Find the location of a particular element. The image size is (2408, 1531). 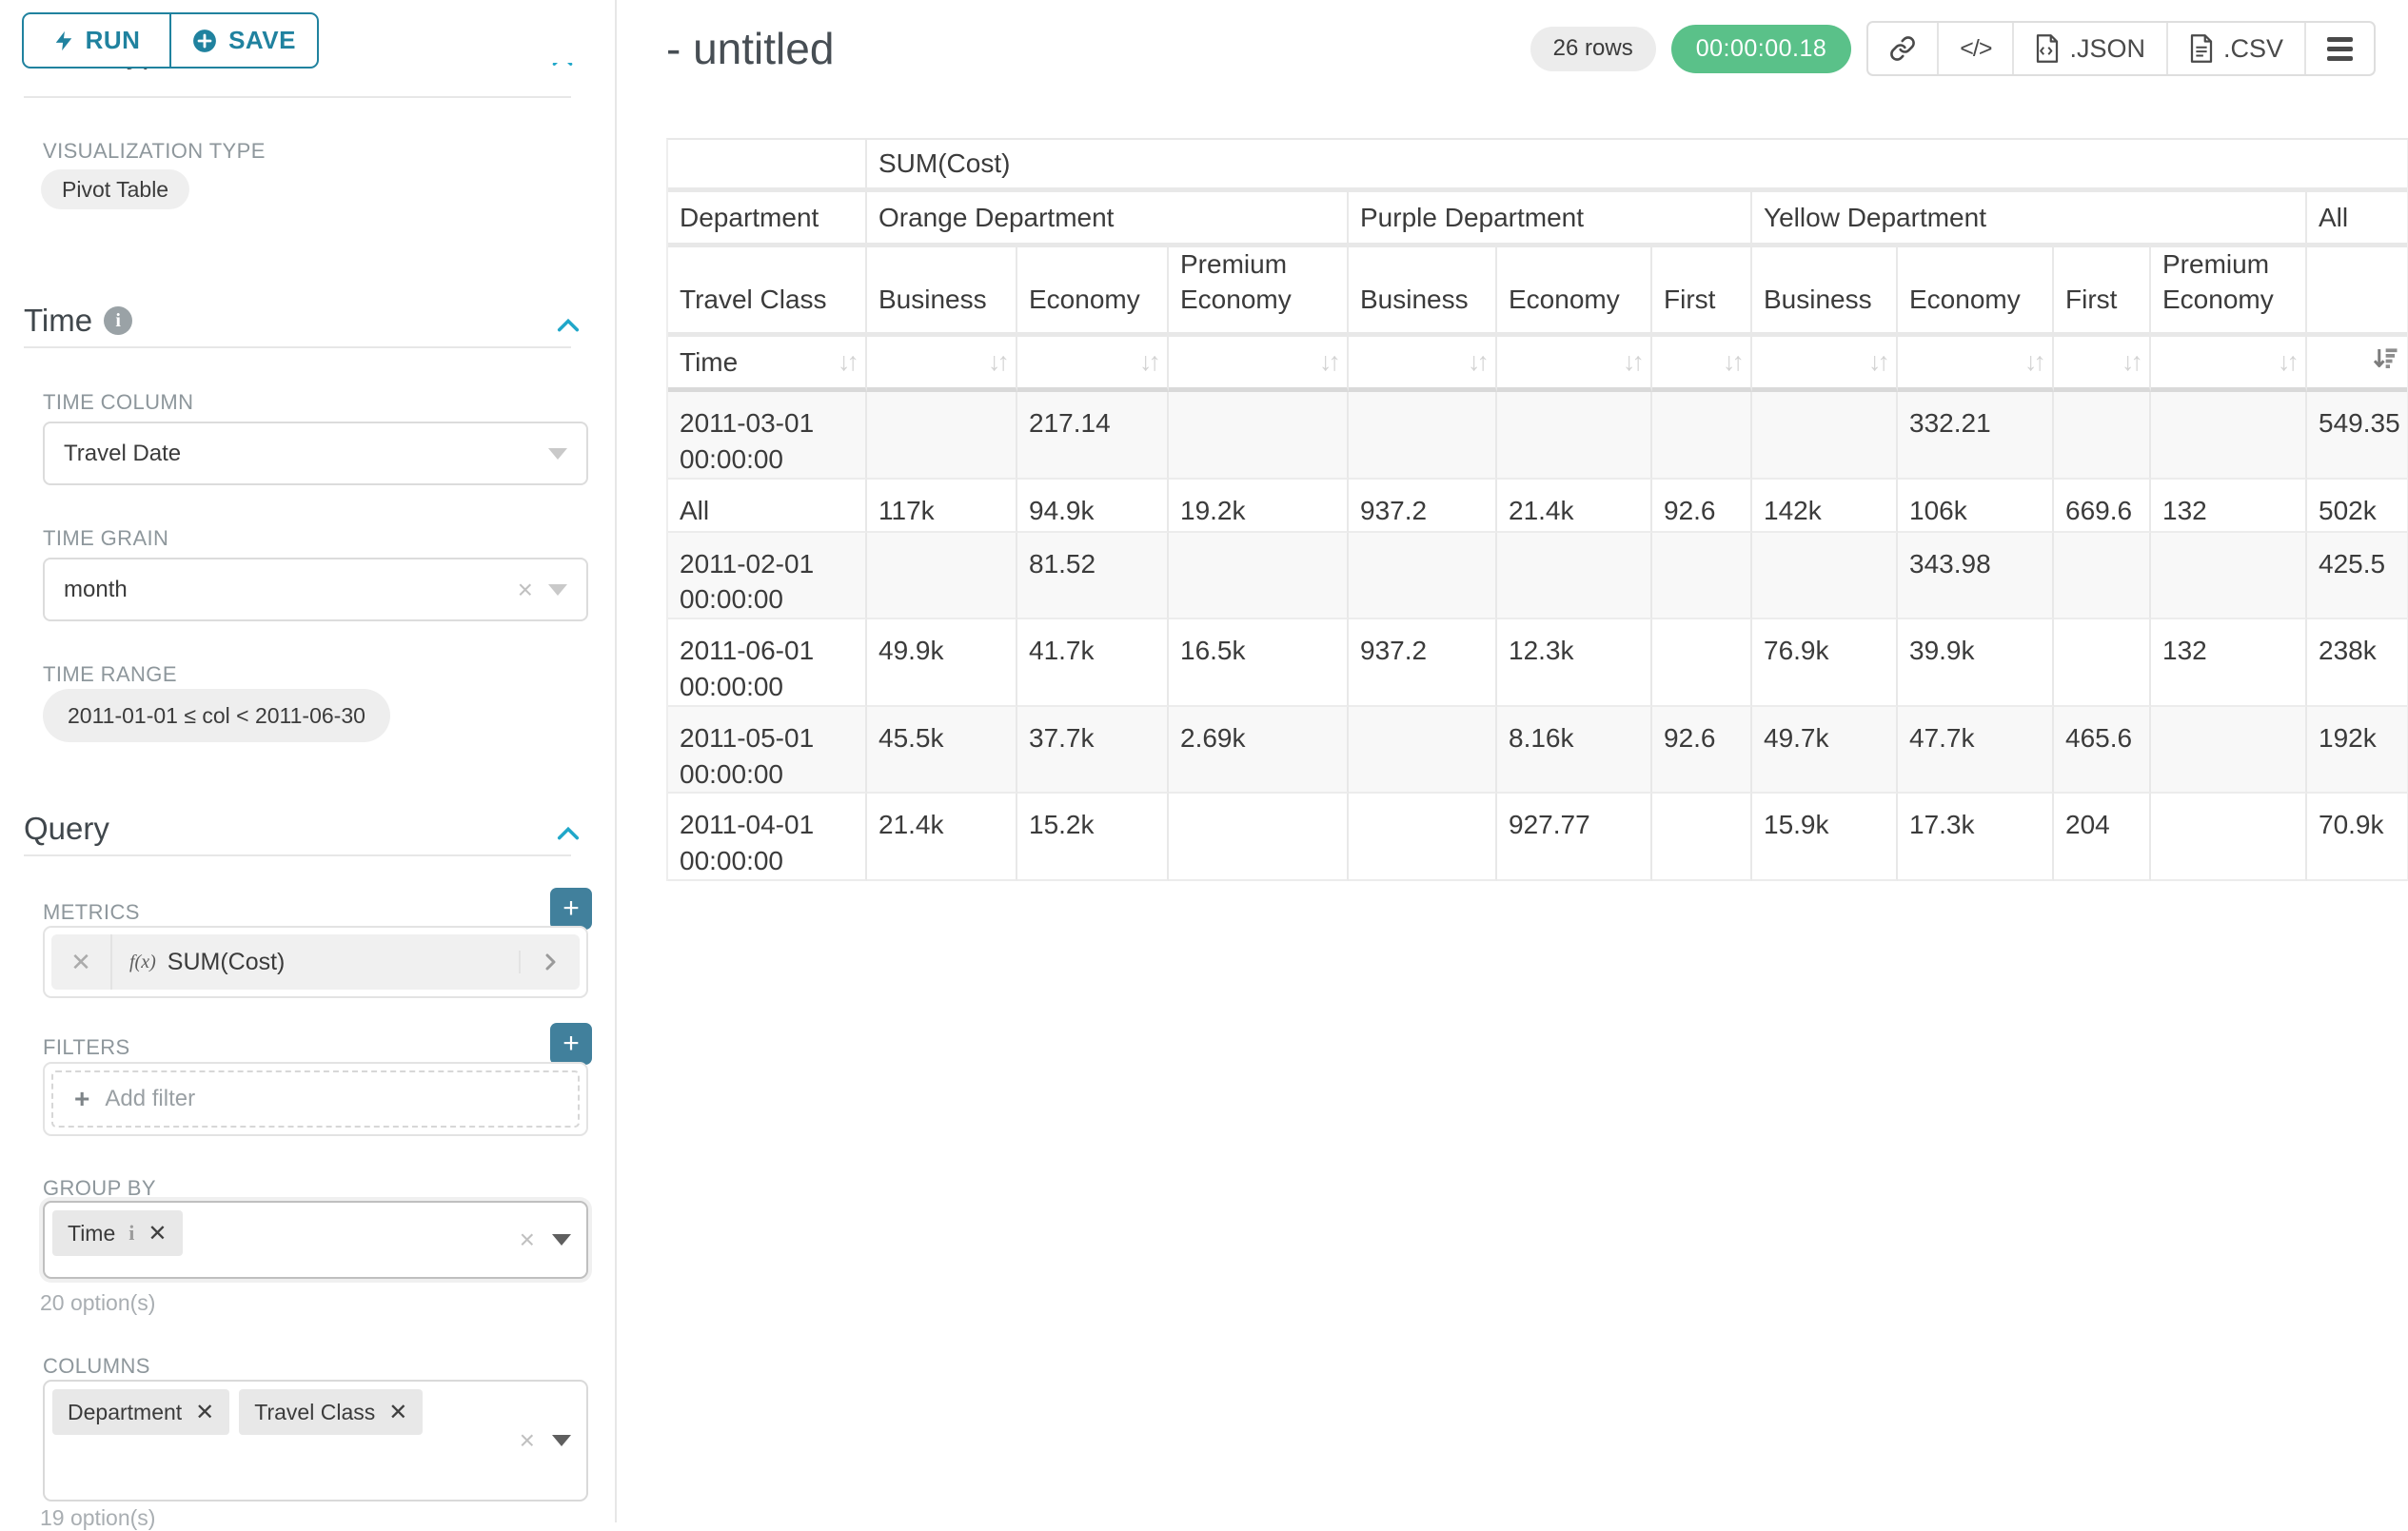

time-section-title: Time is located at coordinates (58, 320).